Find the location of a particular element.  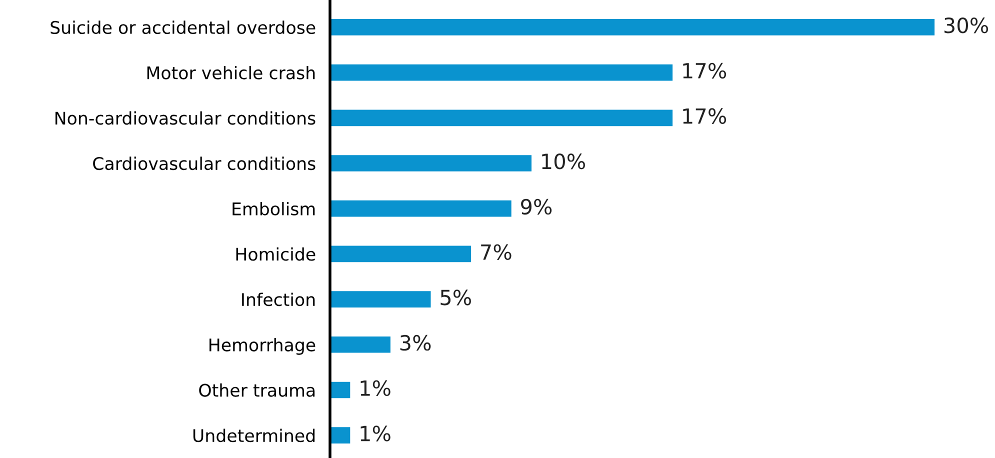

y-tick-label: Homicide is located at coordinates (276, 254).